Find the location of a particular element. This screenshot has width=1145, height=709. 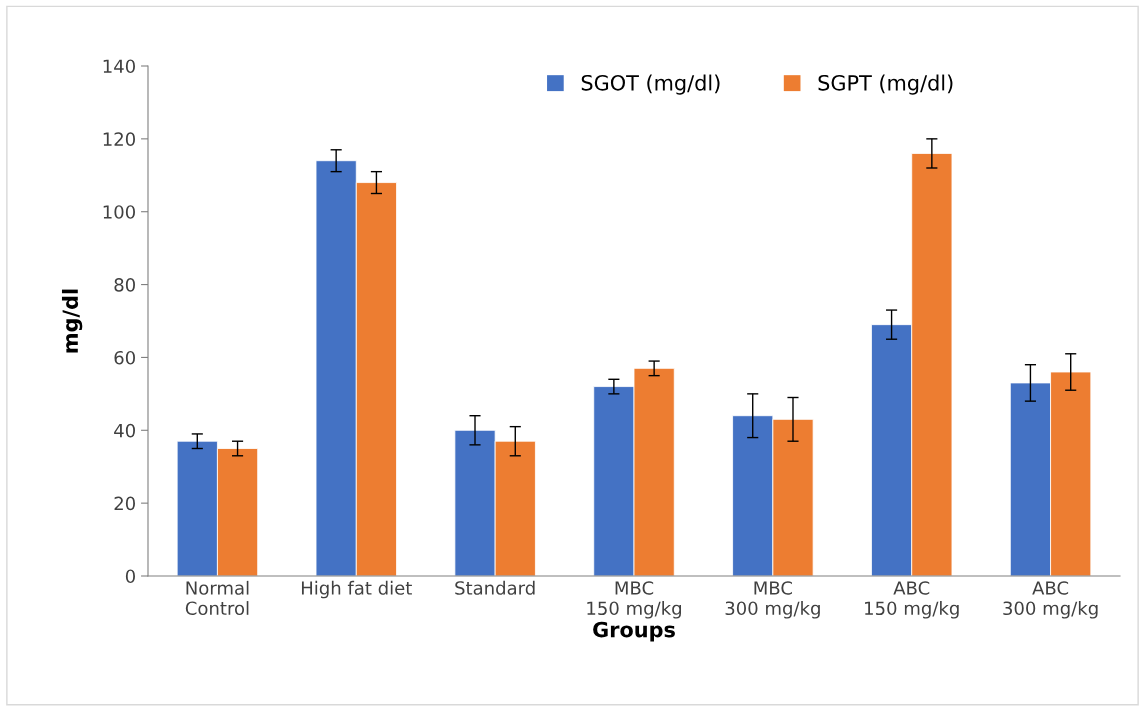

y-tick-label: 100 is located at coordinates (119, 212).